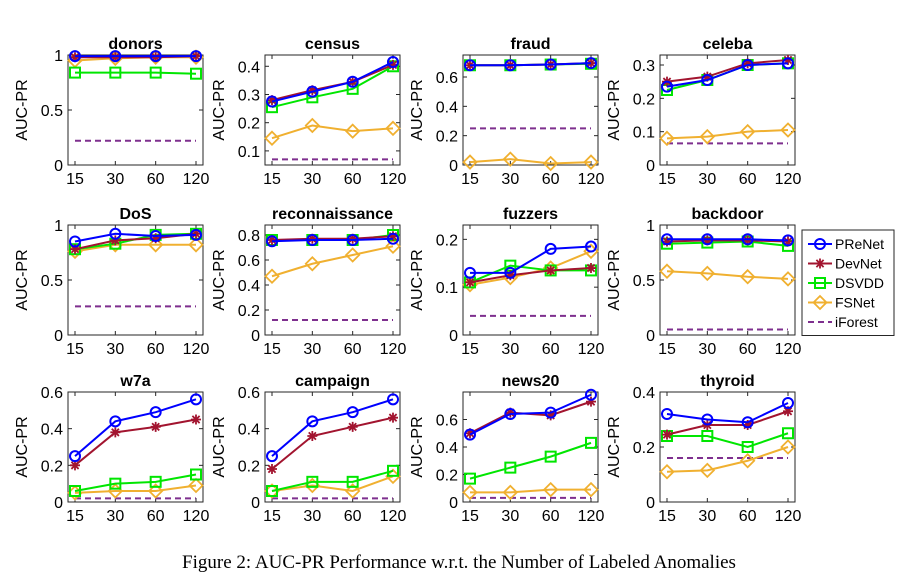 The width and height of the screenshot is (918, 588). I want to click on x-tick-label: 60, so click(551, 516).